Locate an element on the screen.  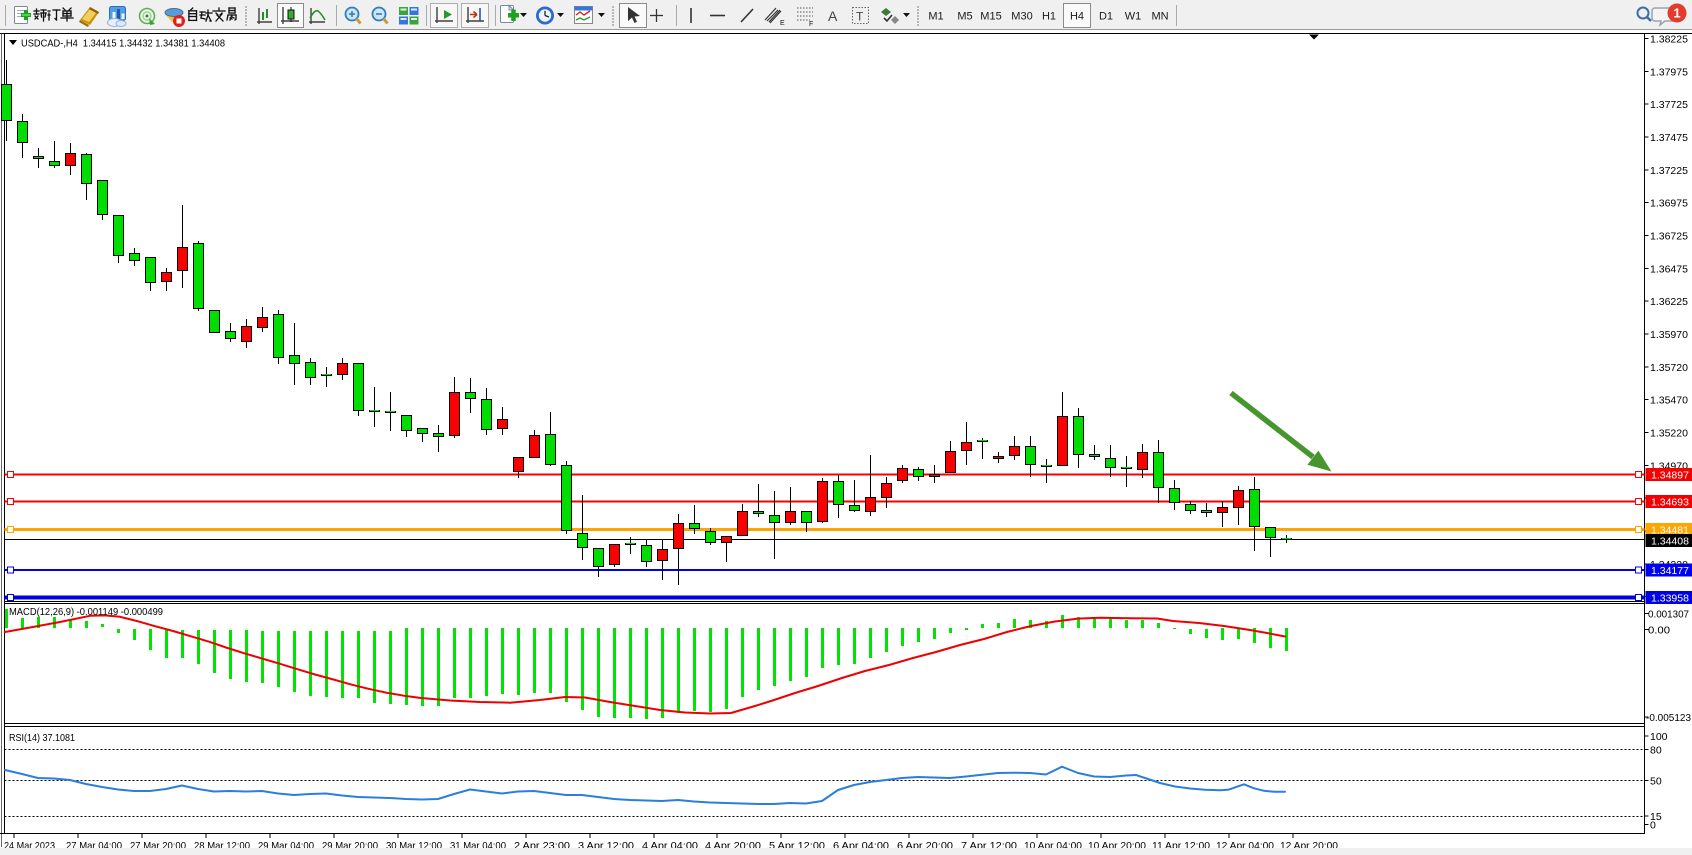
svg-text:MACD(12,26,9) -0.001149 -0.000: MACD(12,26,9) -0.001149 -0.000499 is located at coordinates (86, 612).